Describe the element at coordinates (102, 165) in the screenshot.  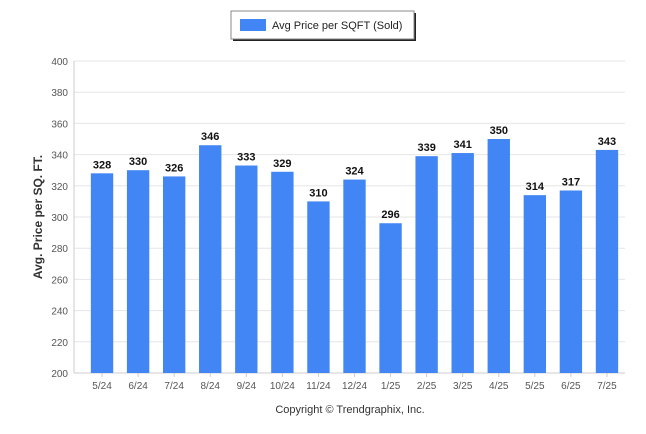
I see `data-label: 328` at that location.